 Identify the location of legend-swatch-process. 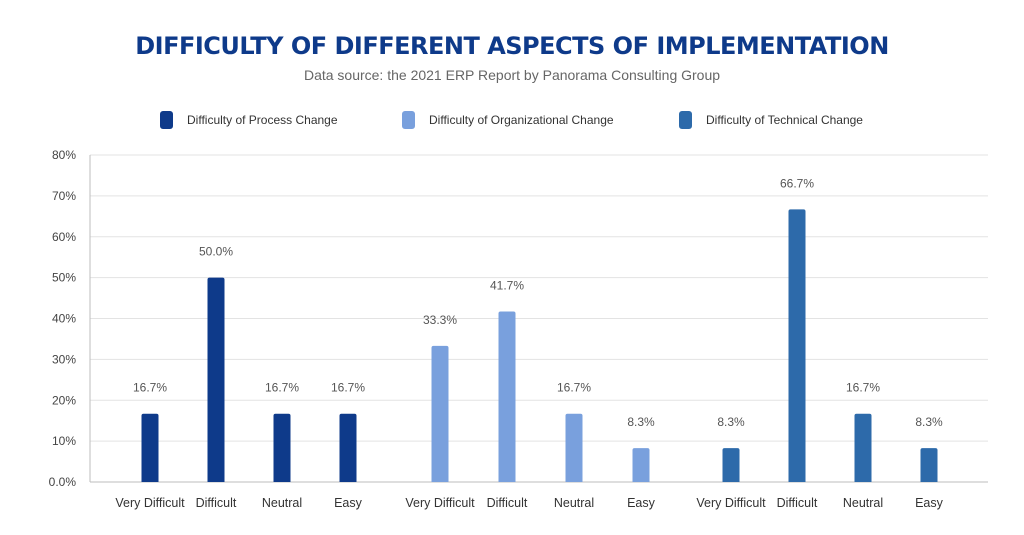
(166, 120).